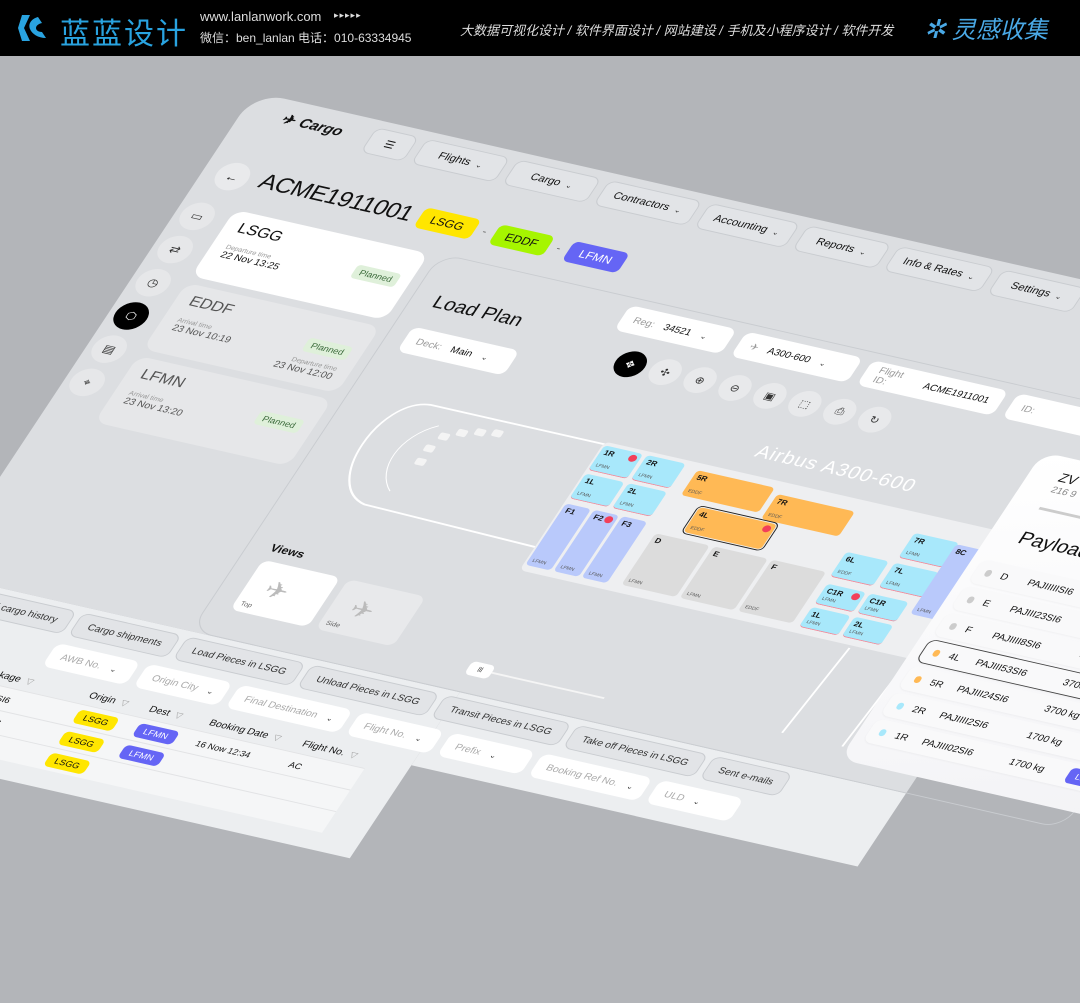 This screenshot has height=1003, width=1080. I want to click on map-pin-button: ⌖, so click(87, 383).